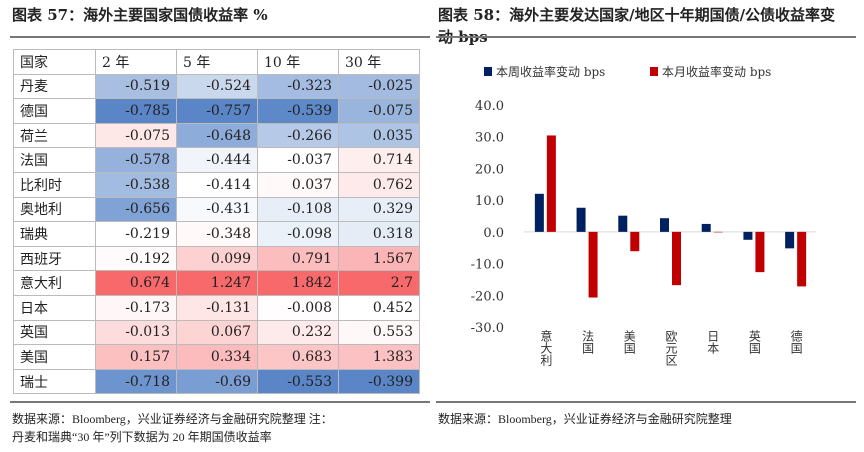 The image size is (864, 452). I want to click on yield-cell: -0.524, so click(217, 86).